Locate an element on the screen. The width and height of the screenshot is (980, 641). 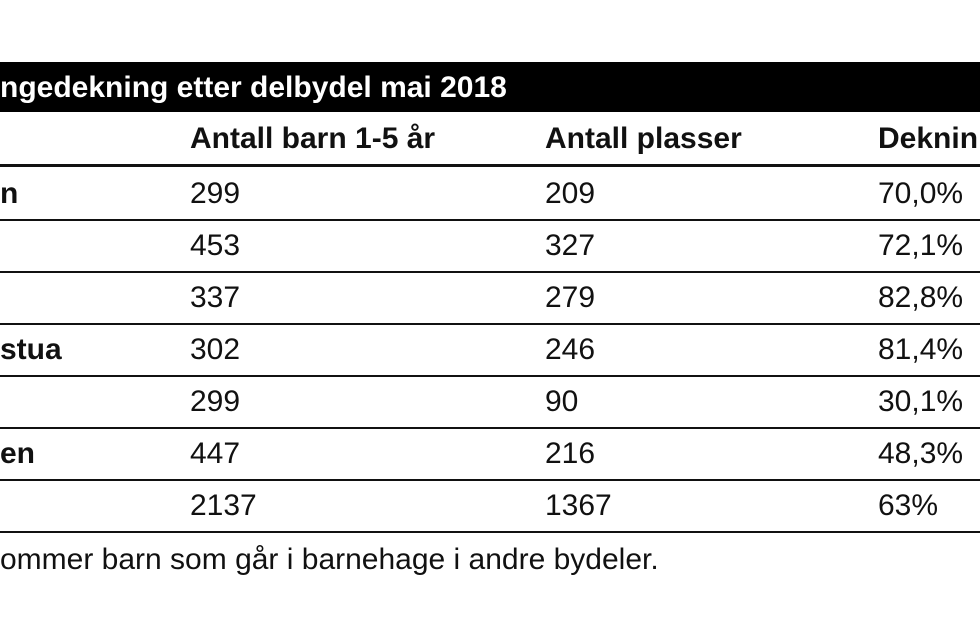
cell: 70,0% is located at coordinates (921, 193).